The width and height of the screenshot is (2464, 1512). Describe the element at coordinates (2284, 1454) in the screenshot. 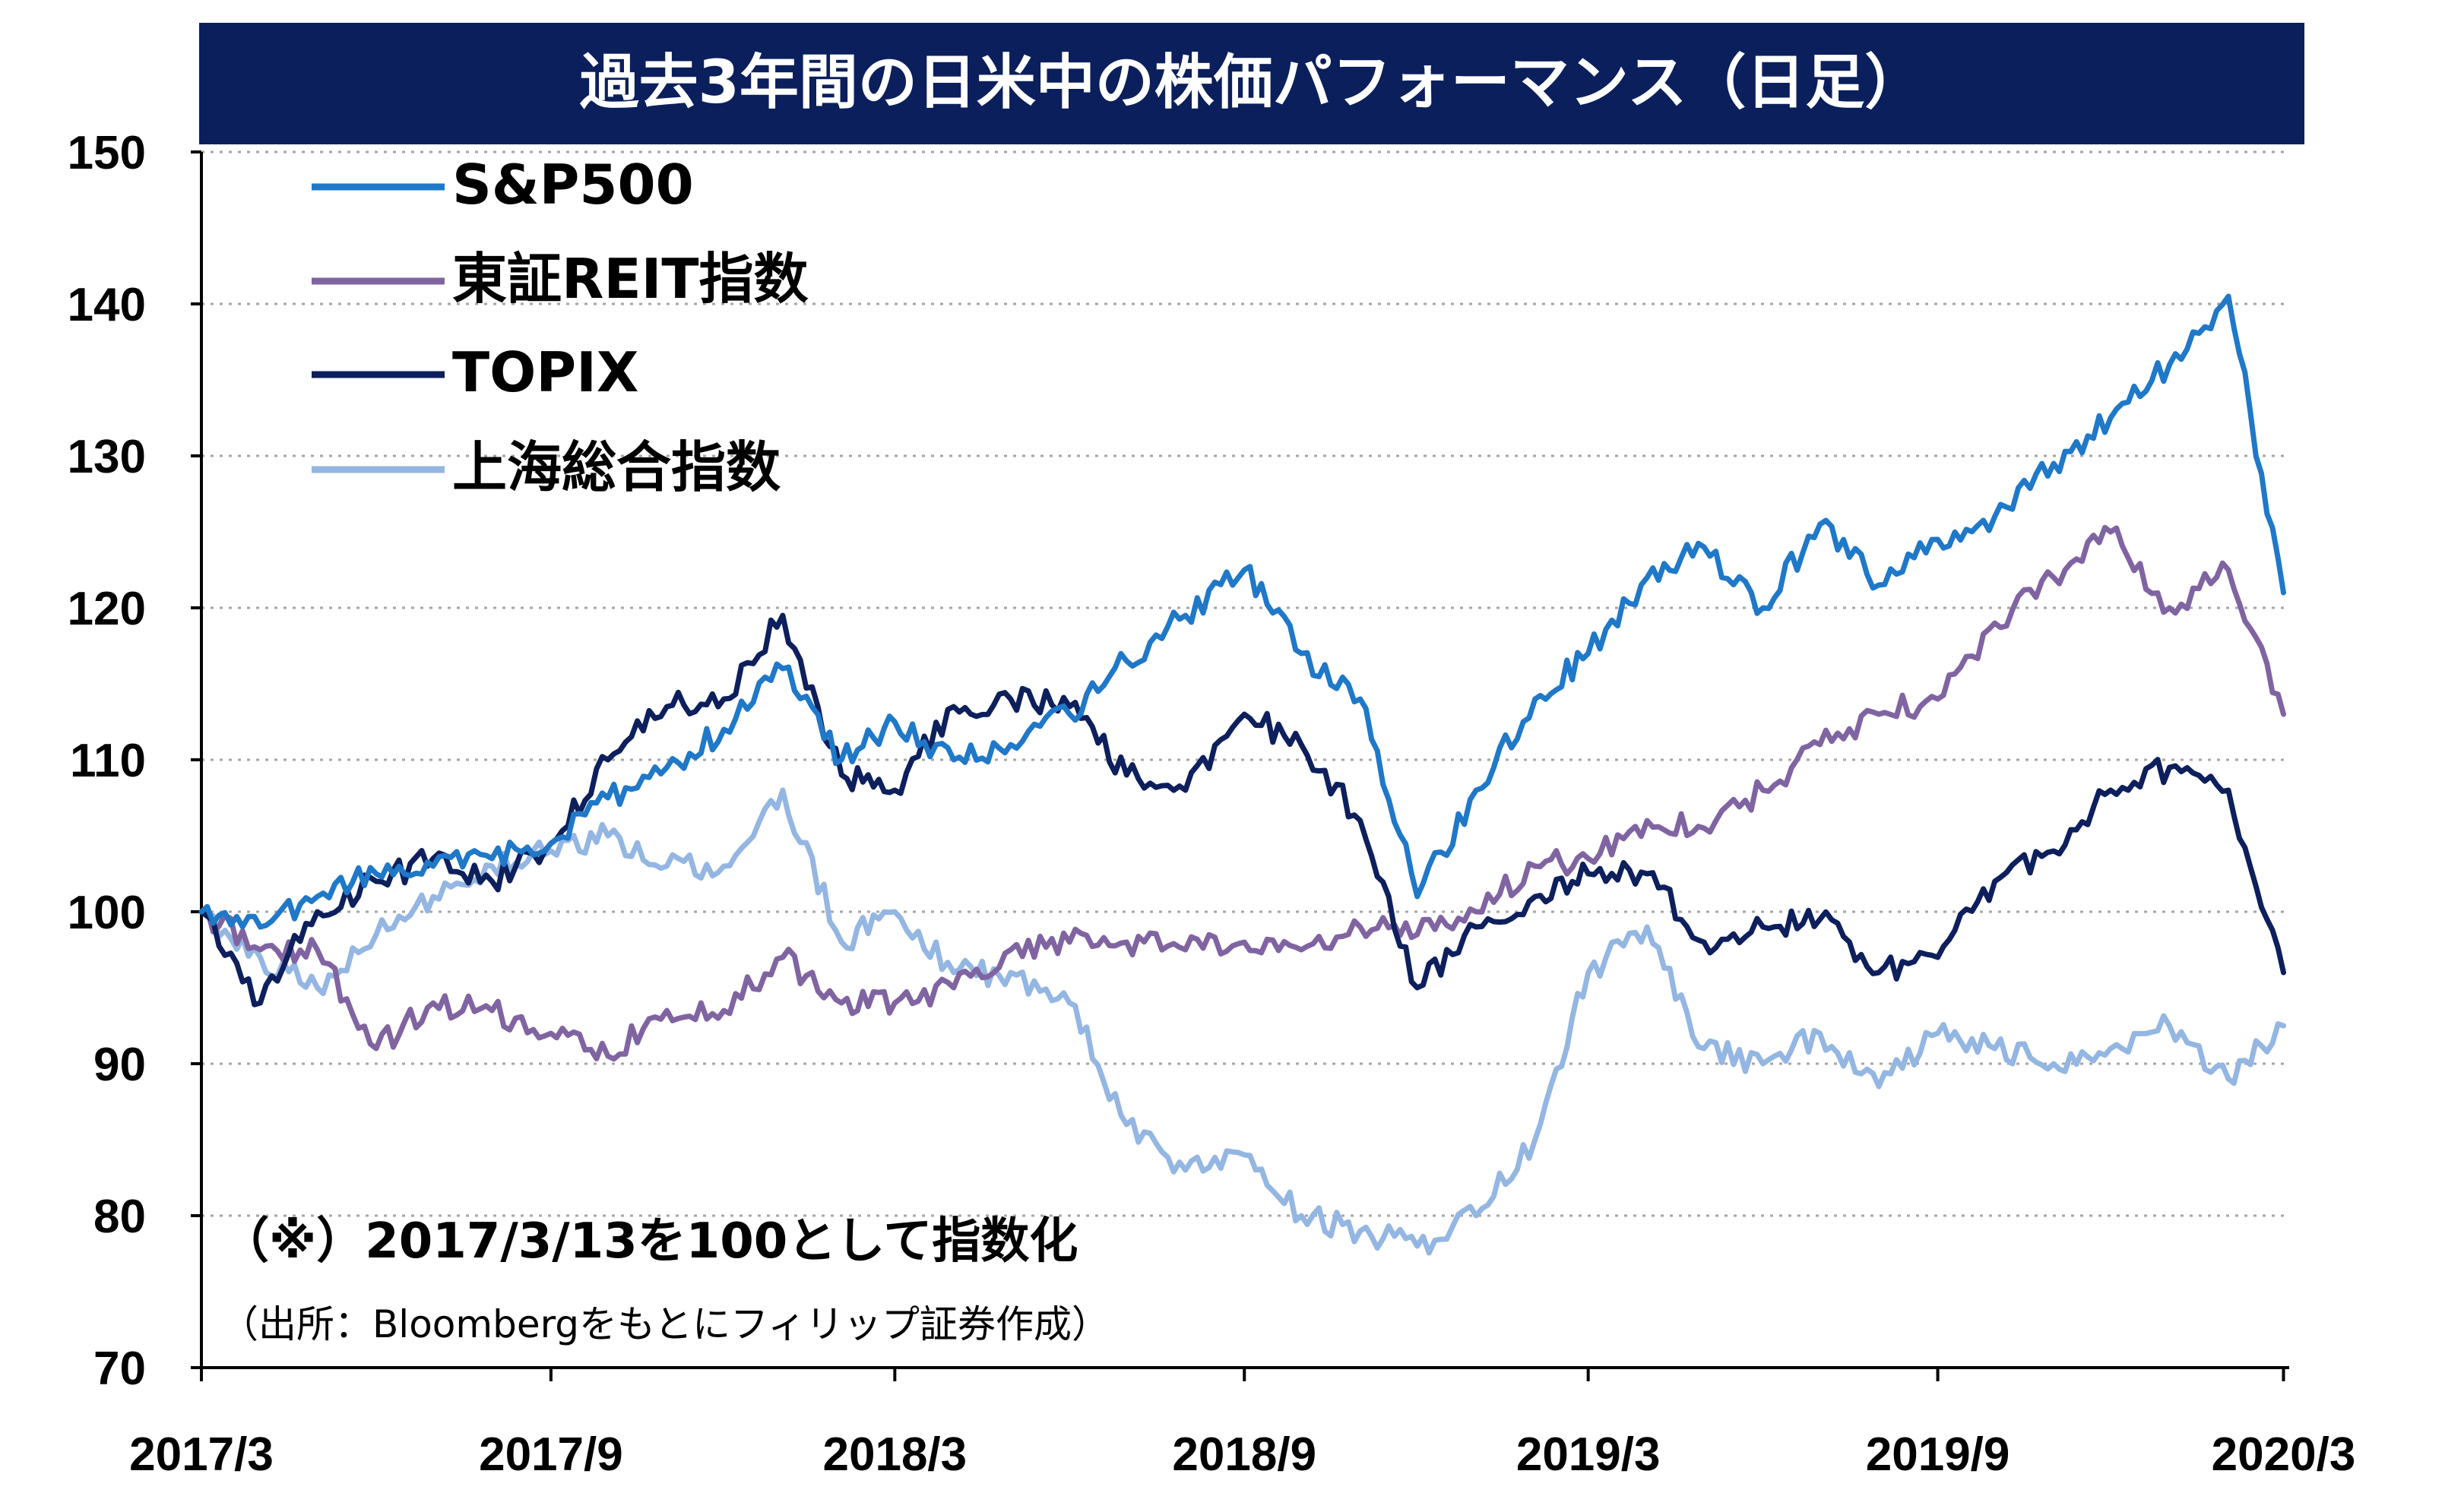

I see `x-tick-label: 2020/3` at that location.